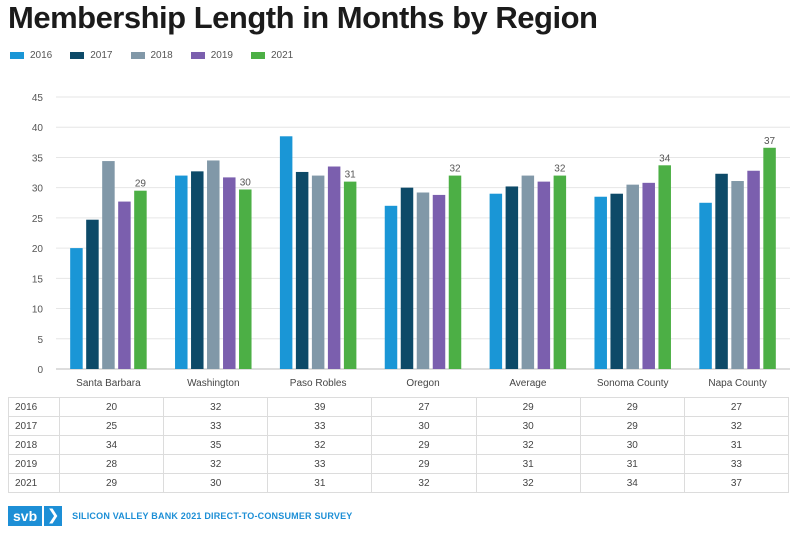 The image size is (800, 533). I want to click on y-tick-label: 30, so click(38, 189).